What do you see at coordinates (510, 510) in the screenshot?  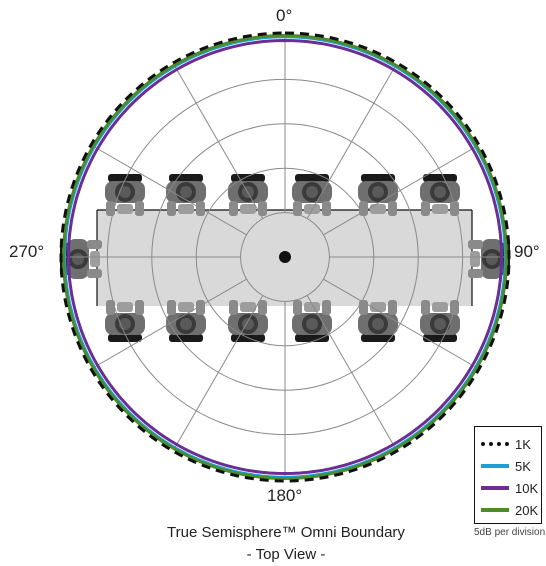 I see `legend-item-20k: 20K` at bounding box center [510, 510].